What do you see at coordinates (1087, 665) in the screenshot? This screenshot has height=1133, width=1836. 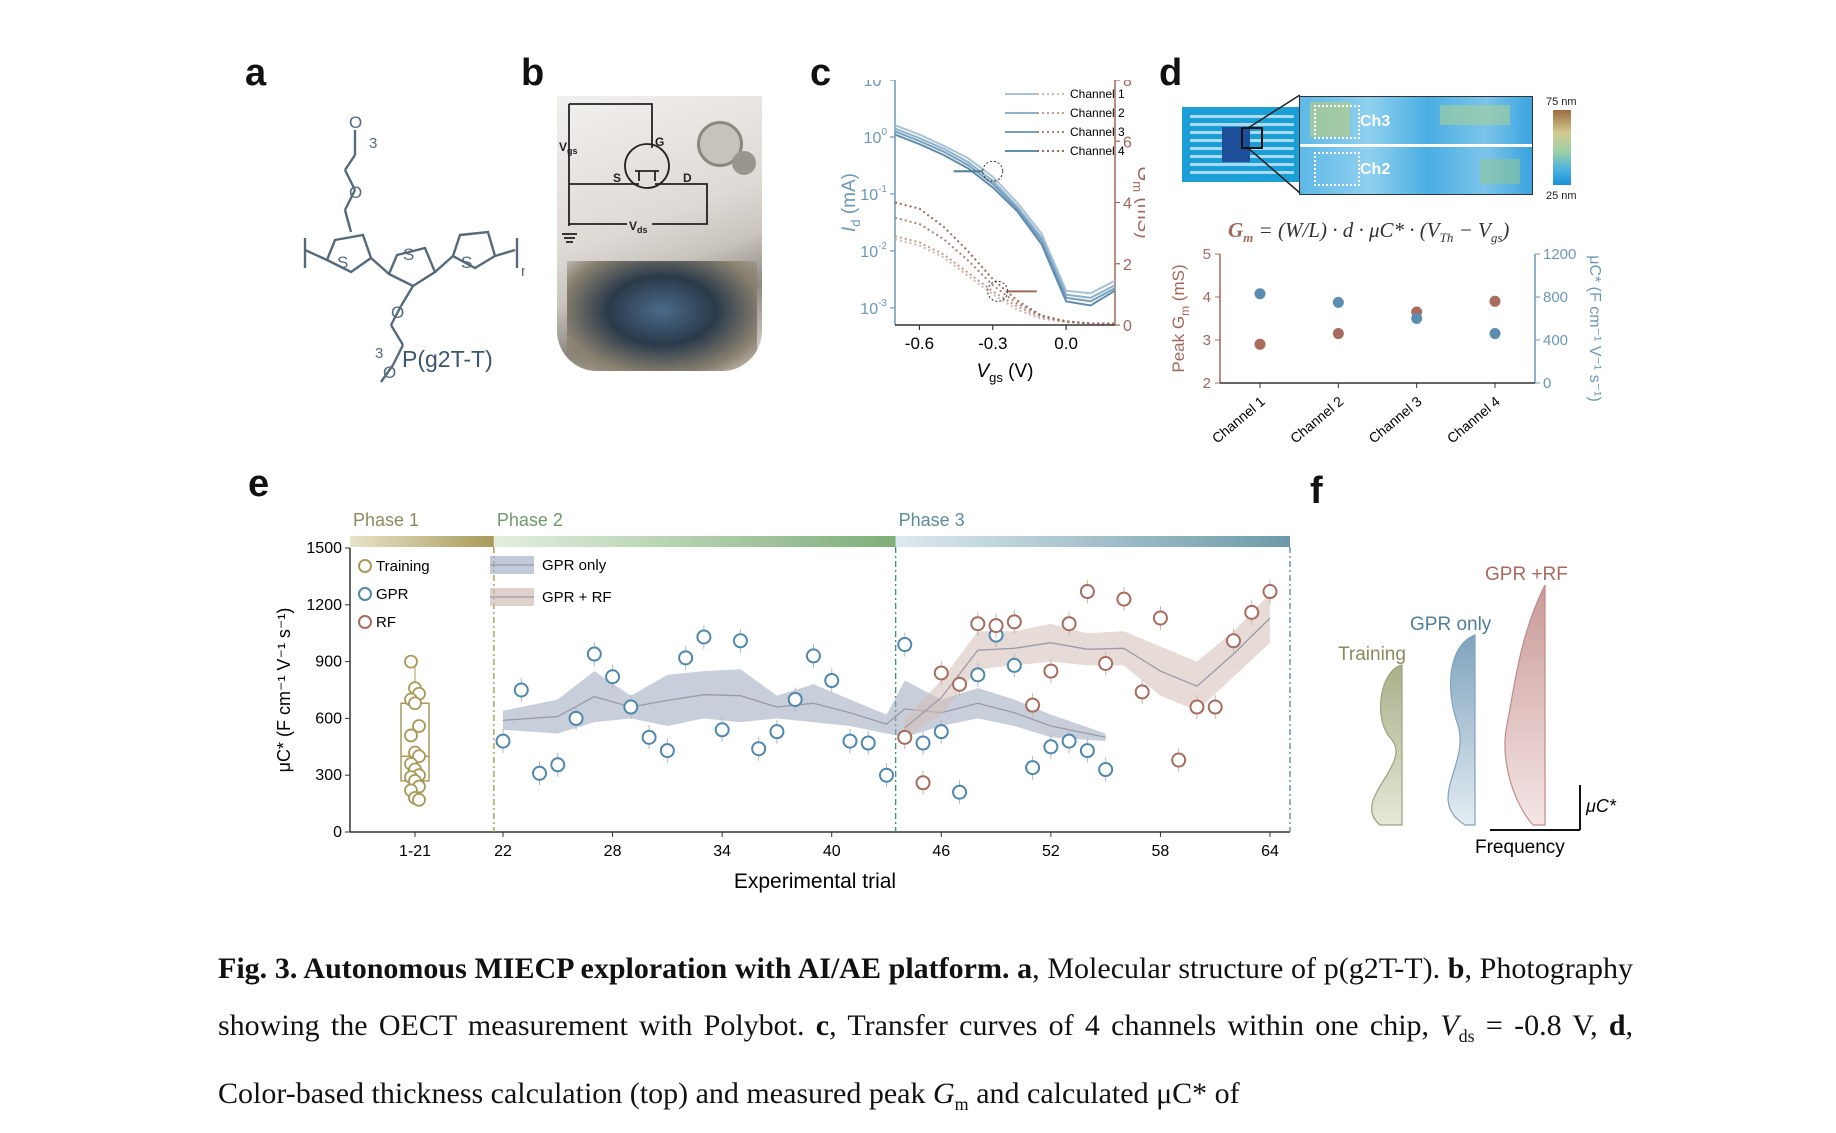 I see `gpr-rf-band` at bounding box center [1087, 665].